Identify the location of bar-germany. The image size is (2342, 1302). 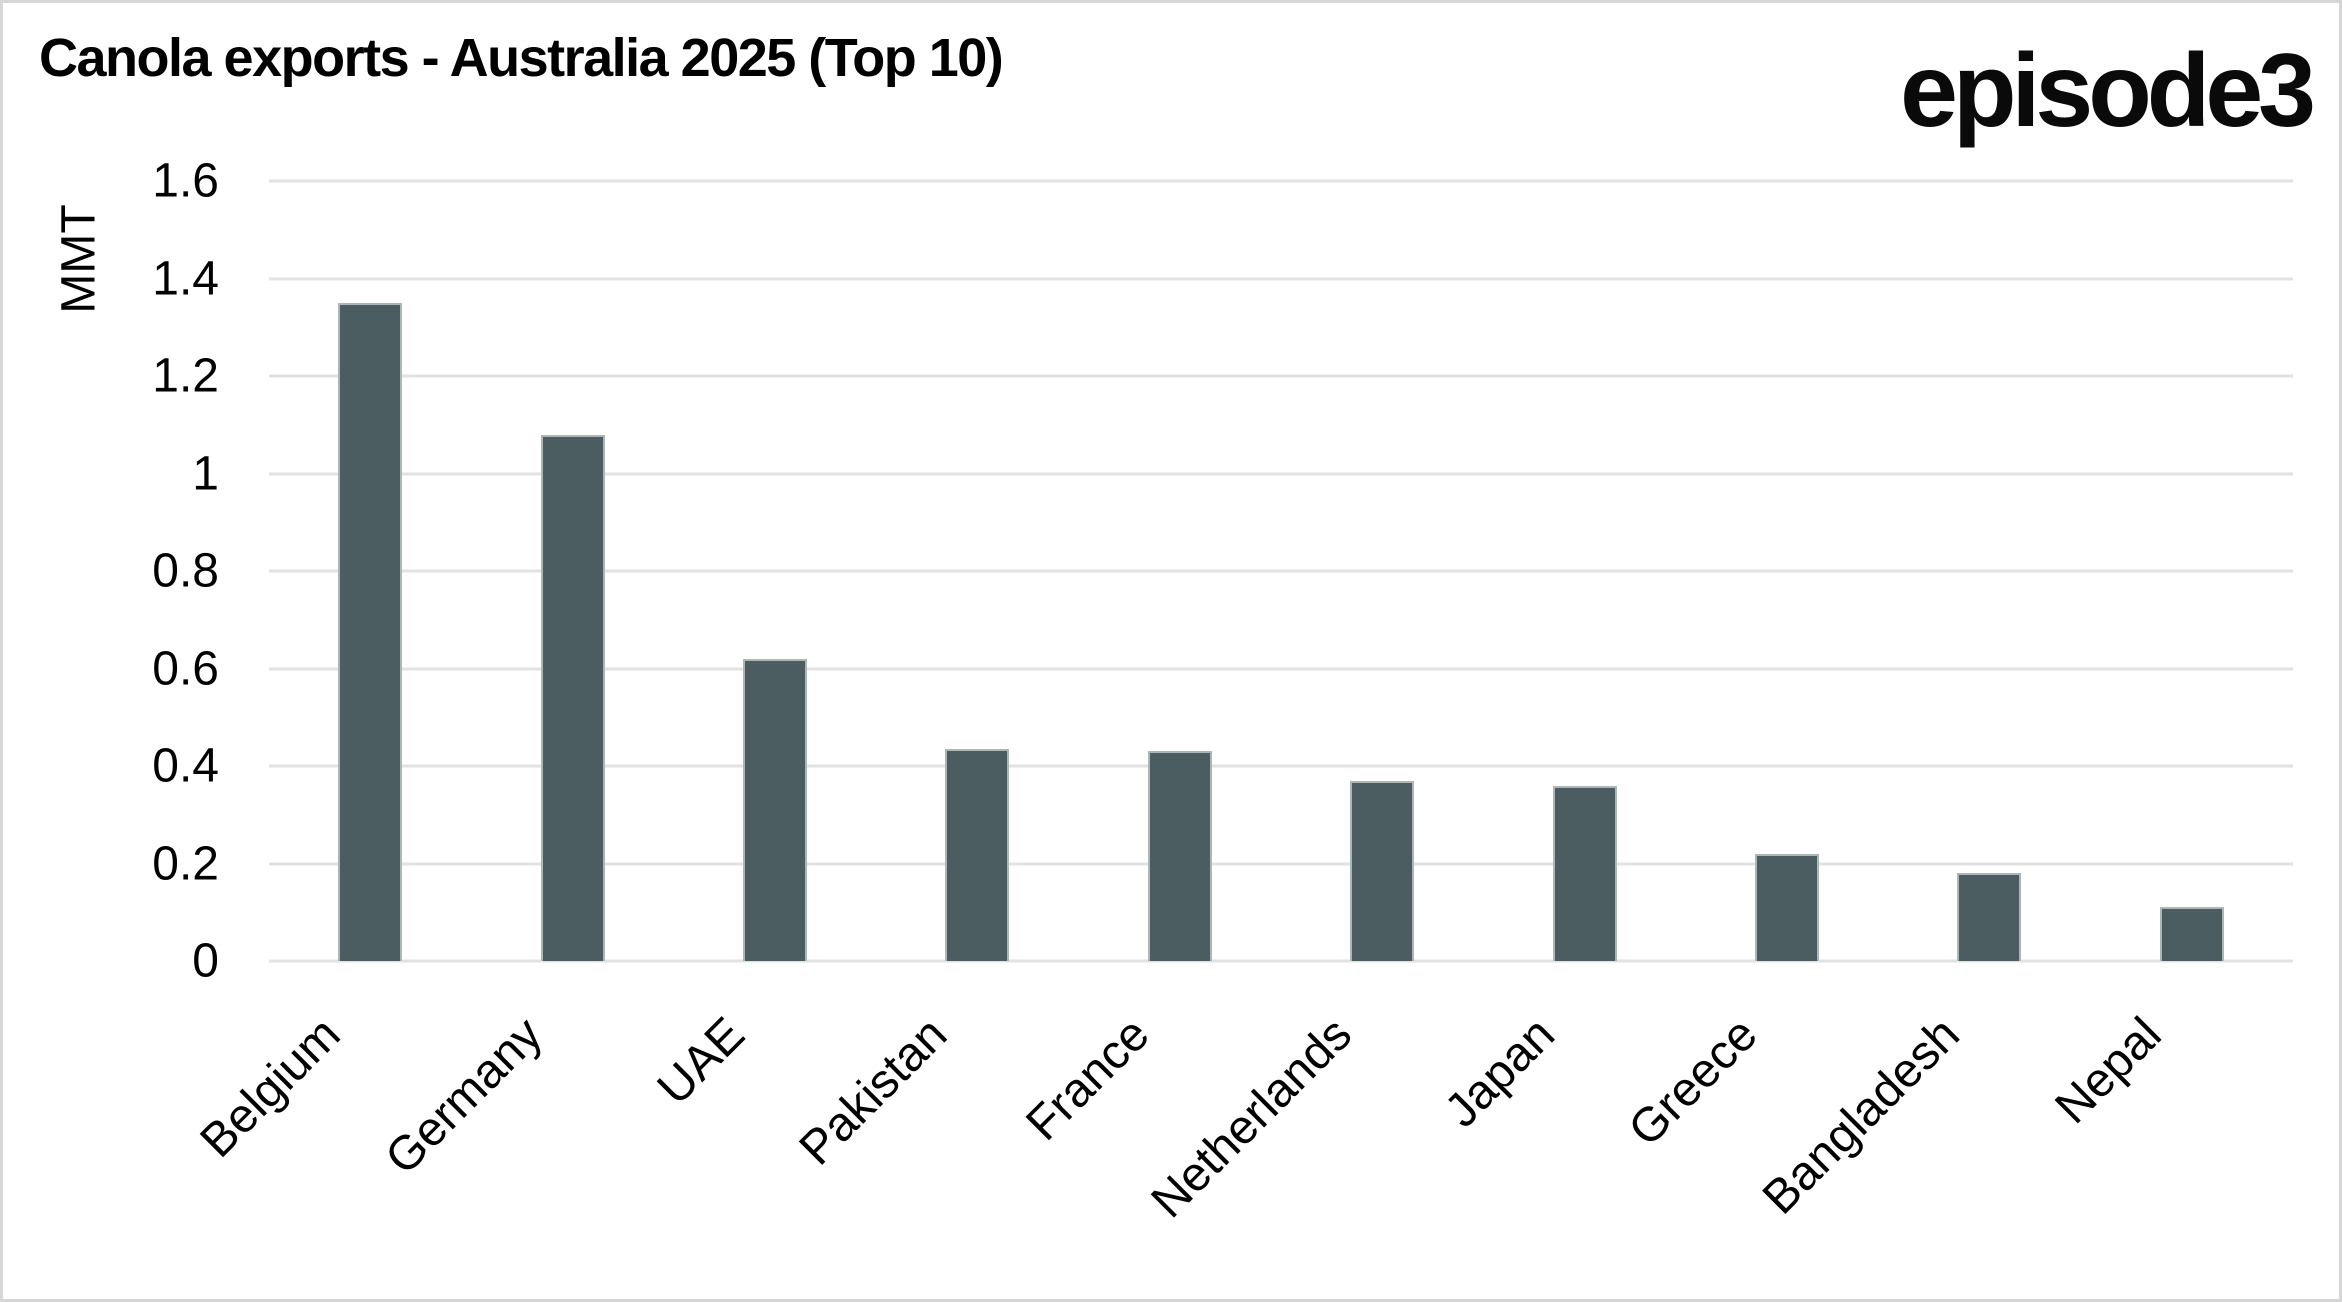
(572, 697).